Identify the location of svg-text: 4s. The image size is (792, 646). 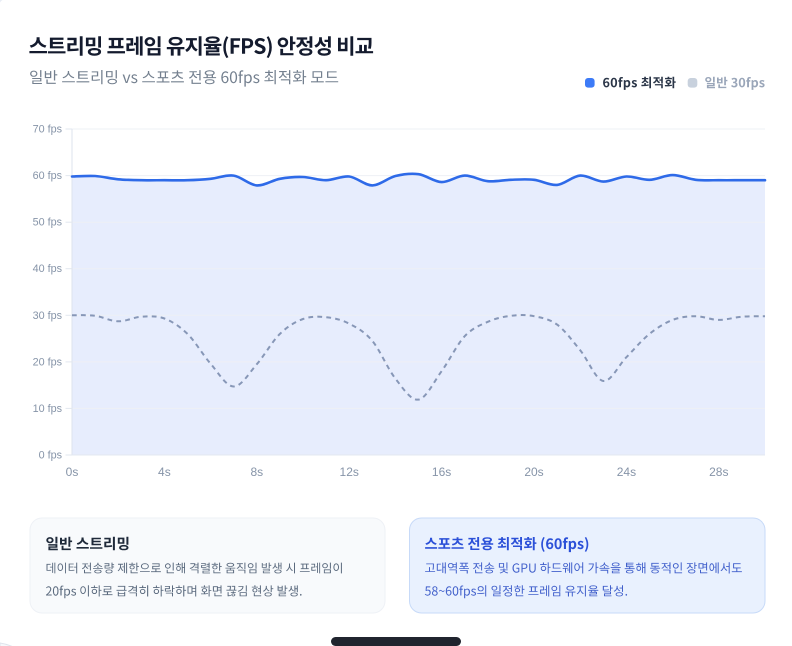
(164, 472).